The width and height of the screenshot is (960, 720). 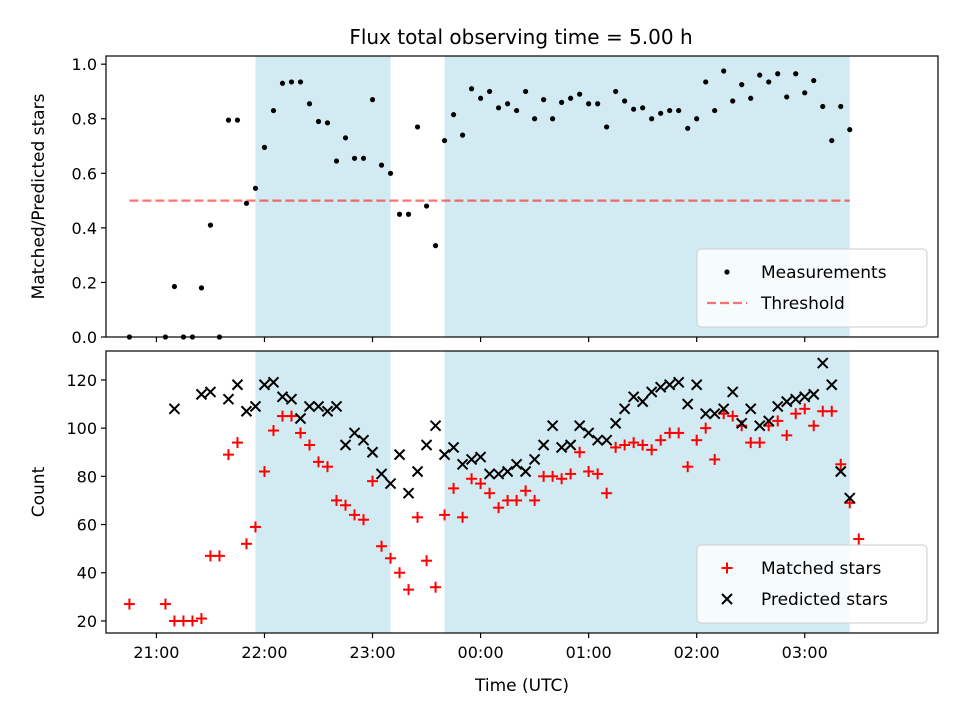 What do you see at coordinates (372, 452) in the screenshot?
I see `data-point-20-b` at bounding box center [372, 452].